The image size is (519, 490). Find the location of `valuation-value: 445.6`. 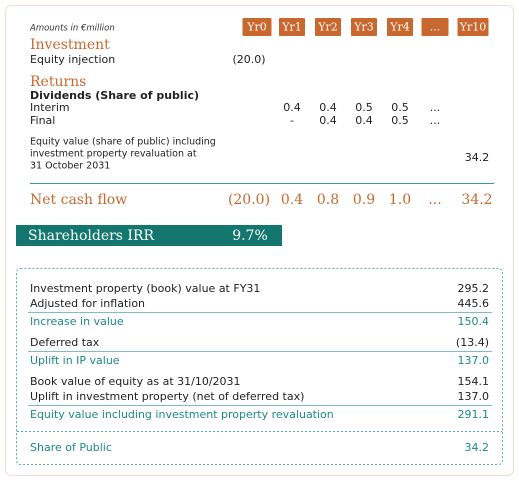

valuation-value: 445.6 is located at coordinates (474, 303).